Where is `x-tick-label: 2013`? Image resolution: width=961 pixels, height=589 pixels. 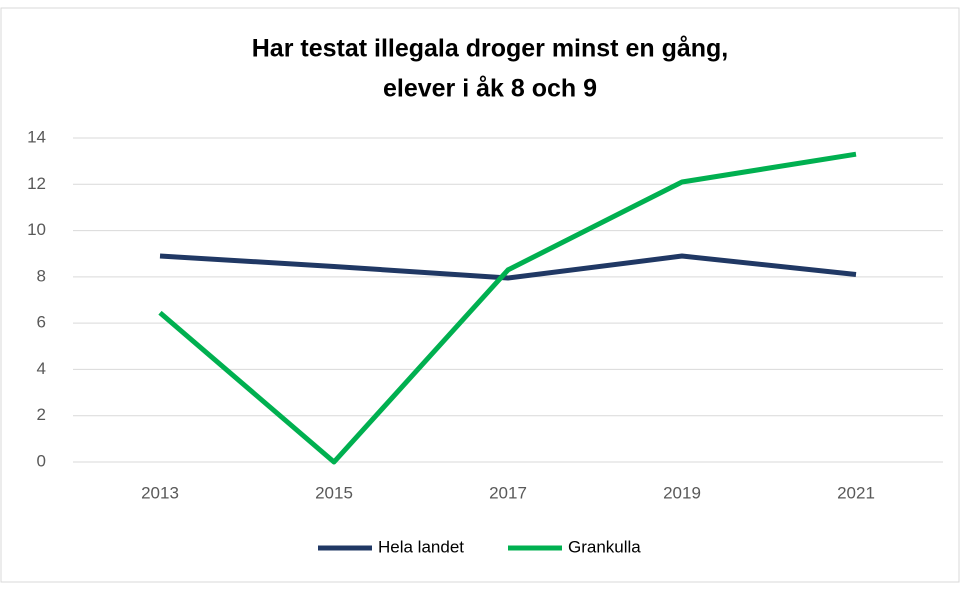 x-tick-label: 2013 is located at coordinates (160, 492).